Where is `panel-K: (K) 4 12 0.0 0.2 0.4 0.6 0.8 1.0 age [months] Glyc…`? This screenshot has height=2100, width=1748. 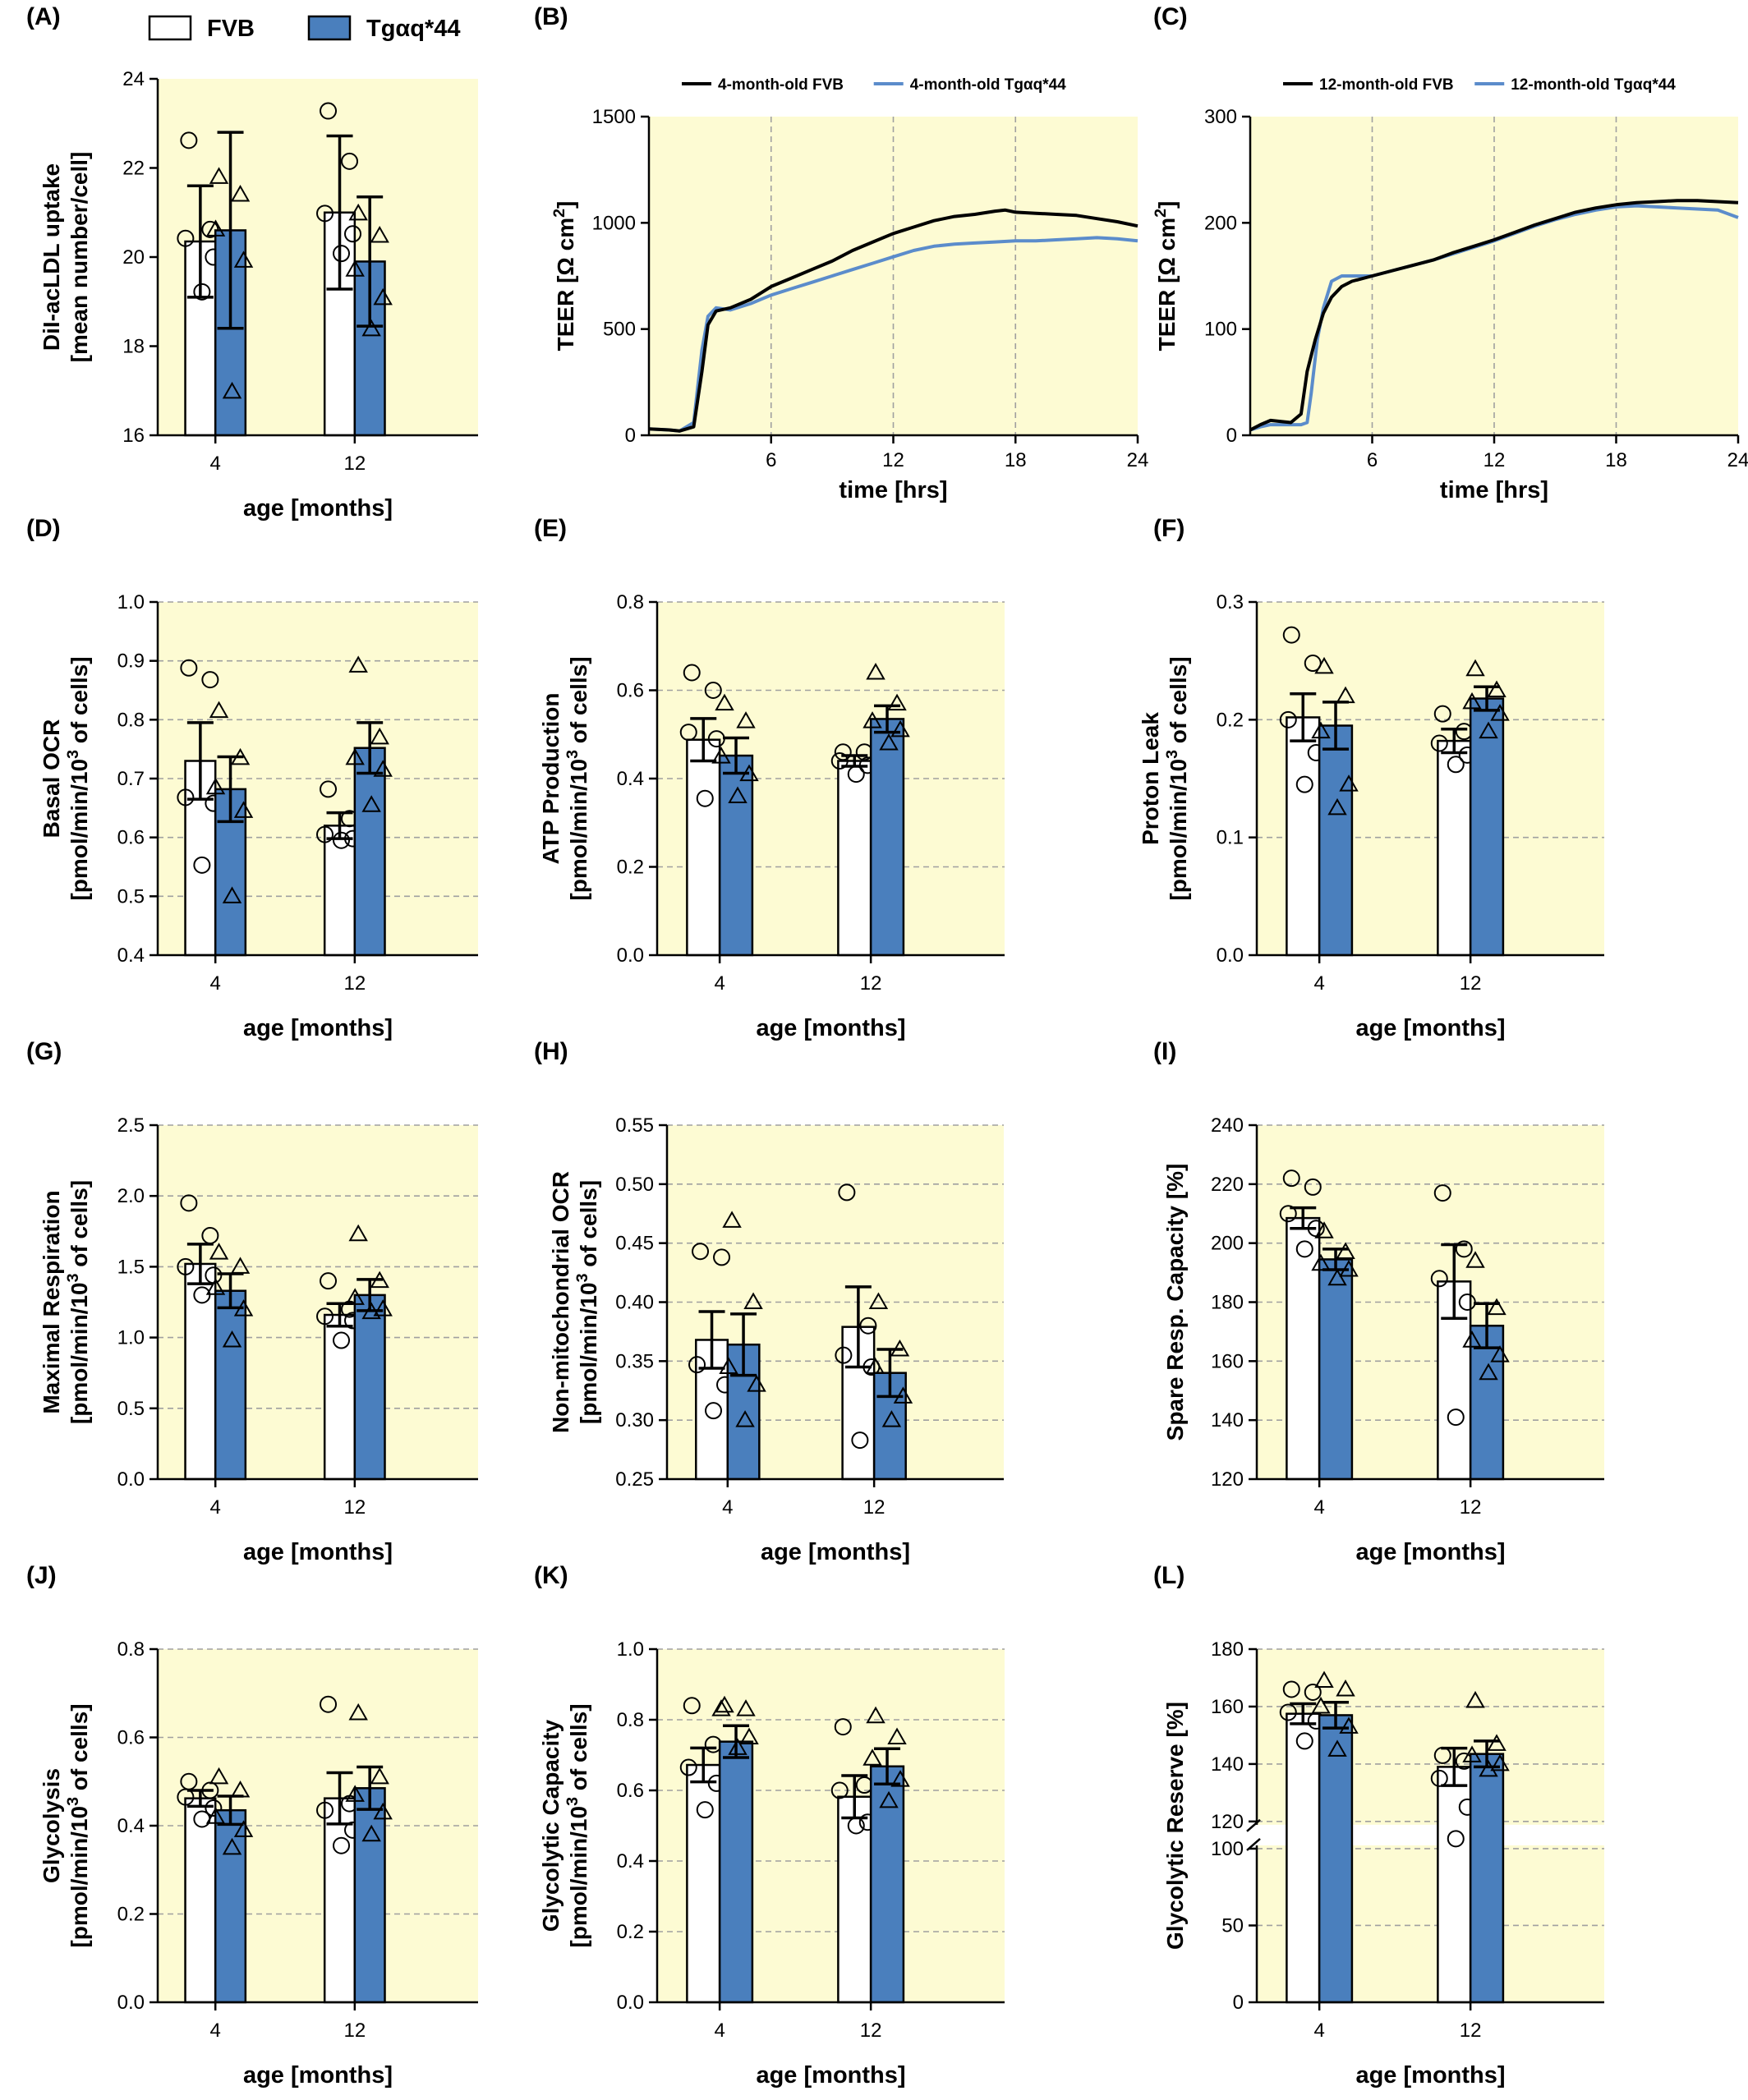 panel-K: (K) 4 12 0.0 0.2 0.4 0.6 0.8 1.0 age [months] Glyc… is located at coordinates (769, 1826).